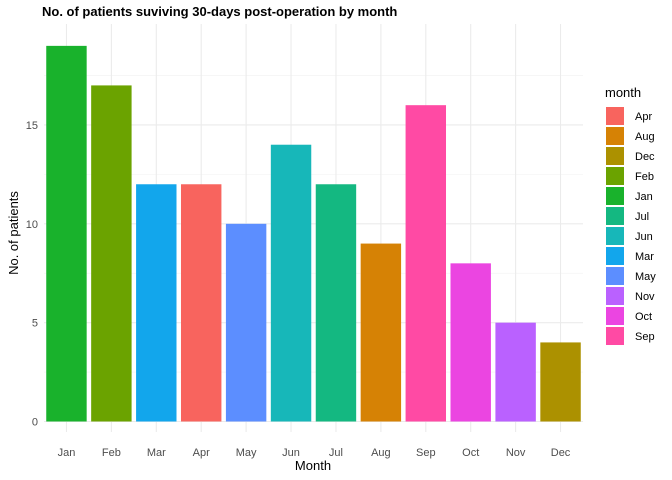 The width and height of the screenshot is (672, 480). What do you see at coordinates (66, 233) in the screenshot?
I see `bar-jan` at bounding box center [66, 233].